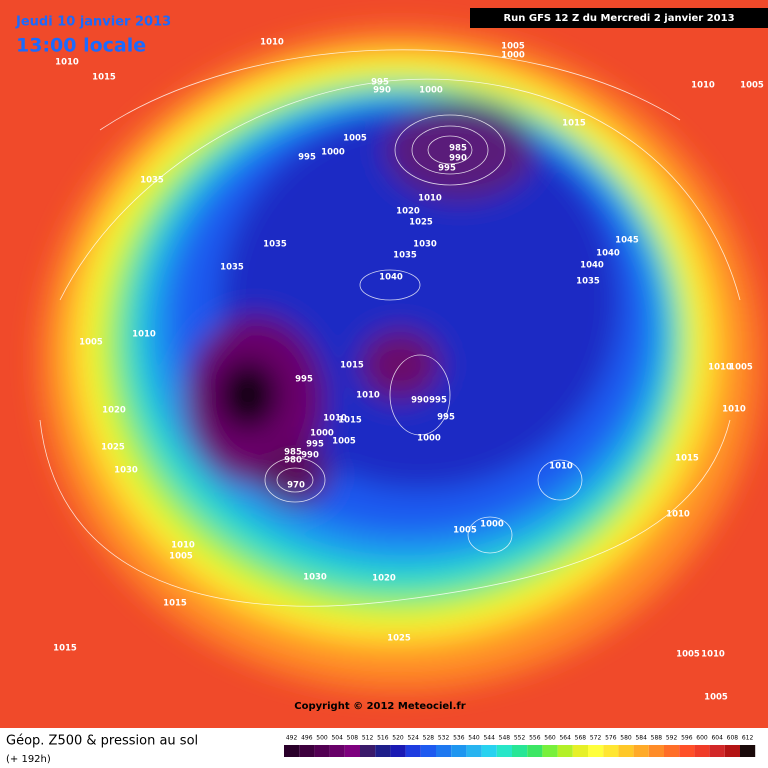  What do you see at coordinates (93, 22) in the screenshot?
I see `forecast-date: Jeudi 10 janvier 2013` at bounding box center [93, 22].